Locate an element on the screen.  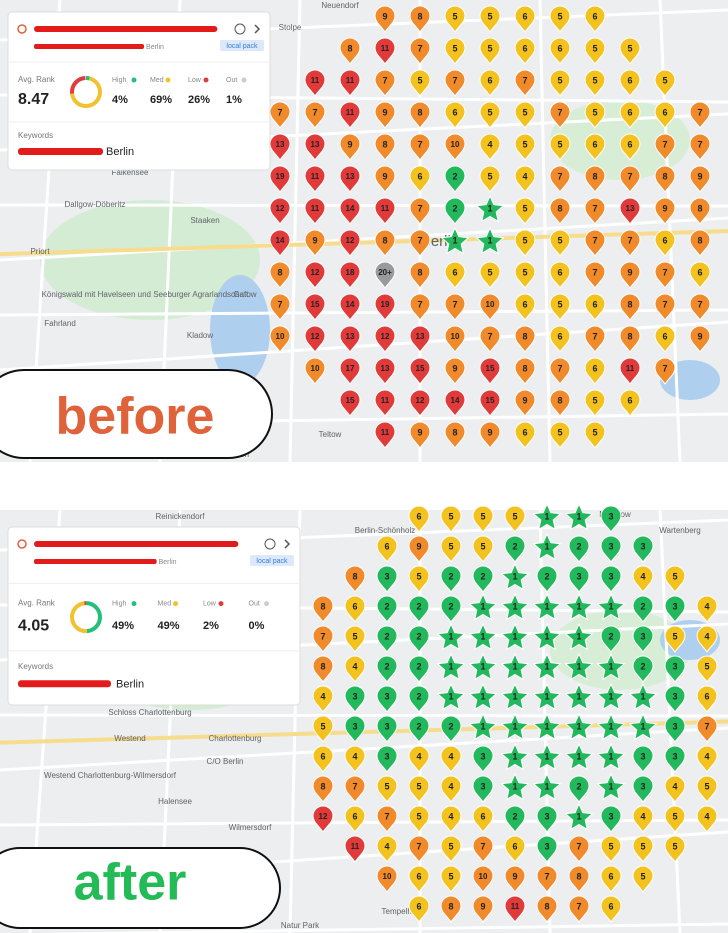
pin-rank: 4 is located at coordinates (450, 756).